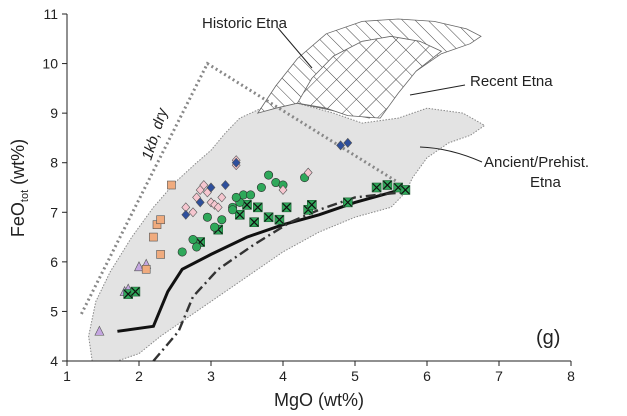  I want to click on ancient-leader-line, so click(451, 154).